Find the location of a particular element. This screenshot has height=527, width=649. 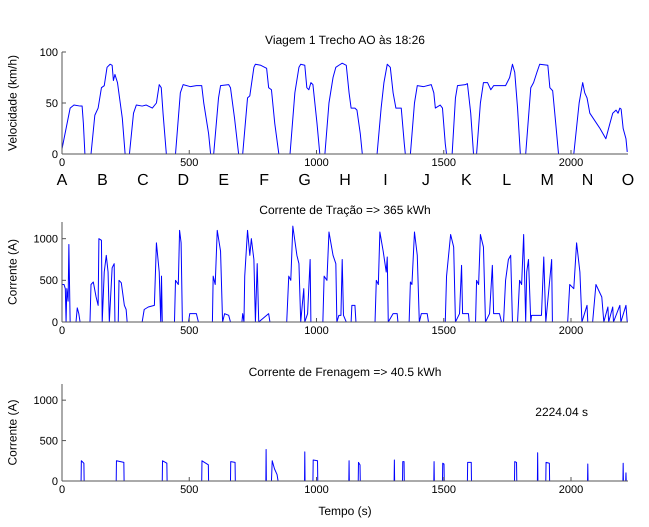

text: G is located at coordinates (304, 181).